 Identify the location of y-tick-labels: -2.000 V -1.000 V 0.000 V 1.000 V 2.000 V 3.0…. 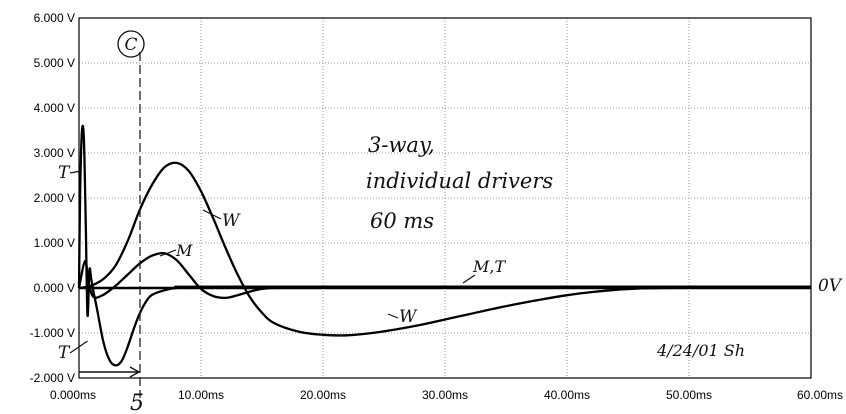
(52, 198).